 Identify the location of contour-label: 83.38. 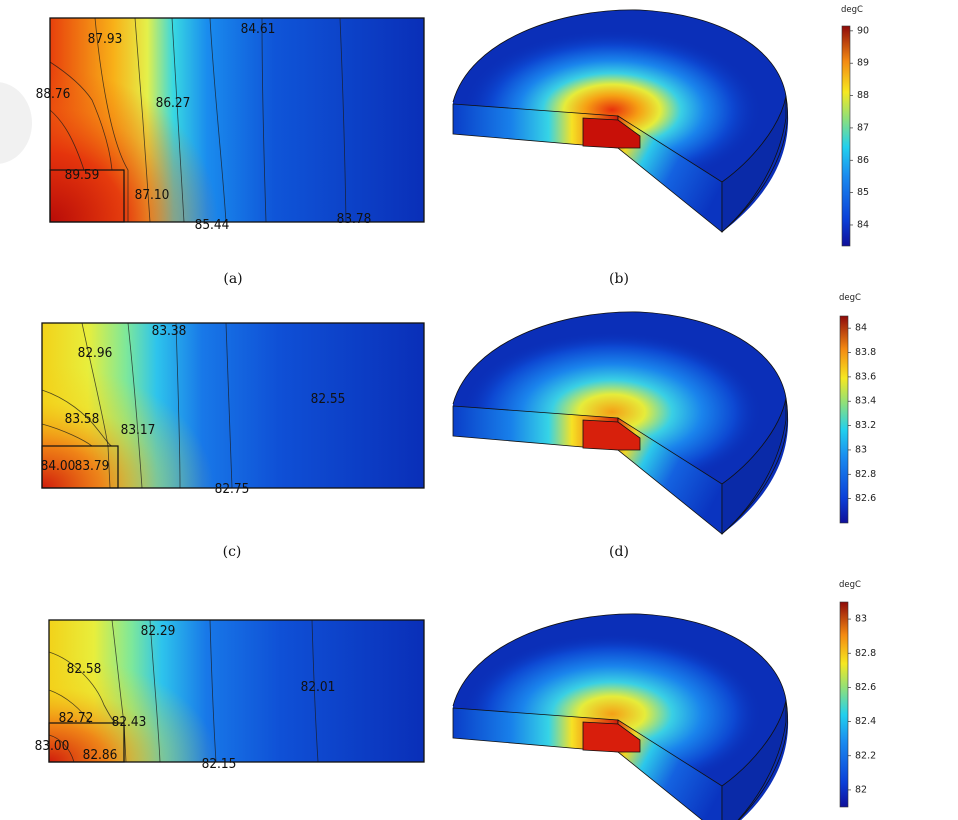
(169, 331).